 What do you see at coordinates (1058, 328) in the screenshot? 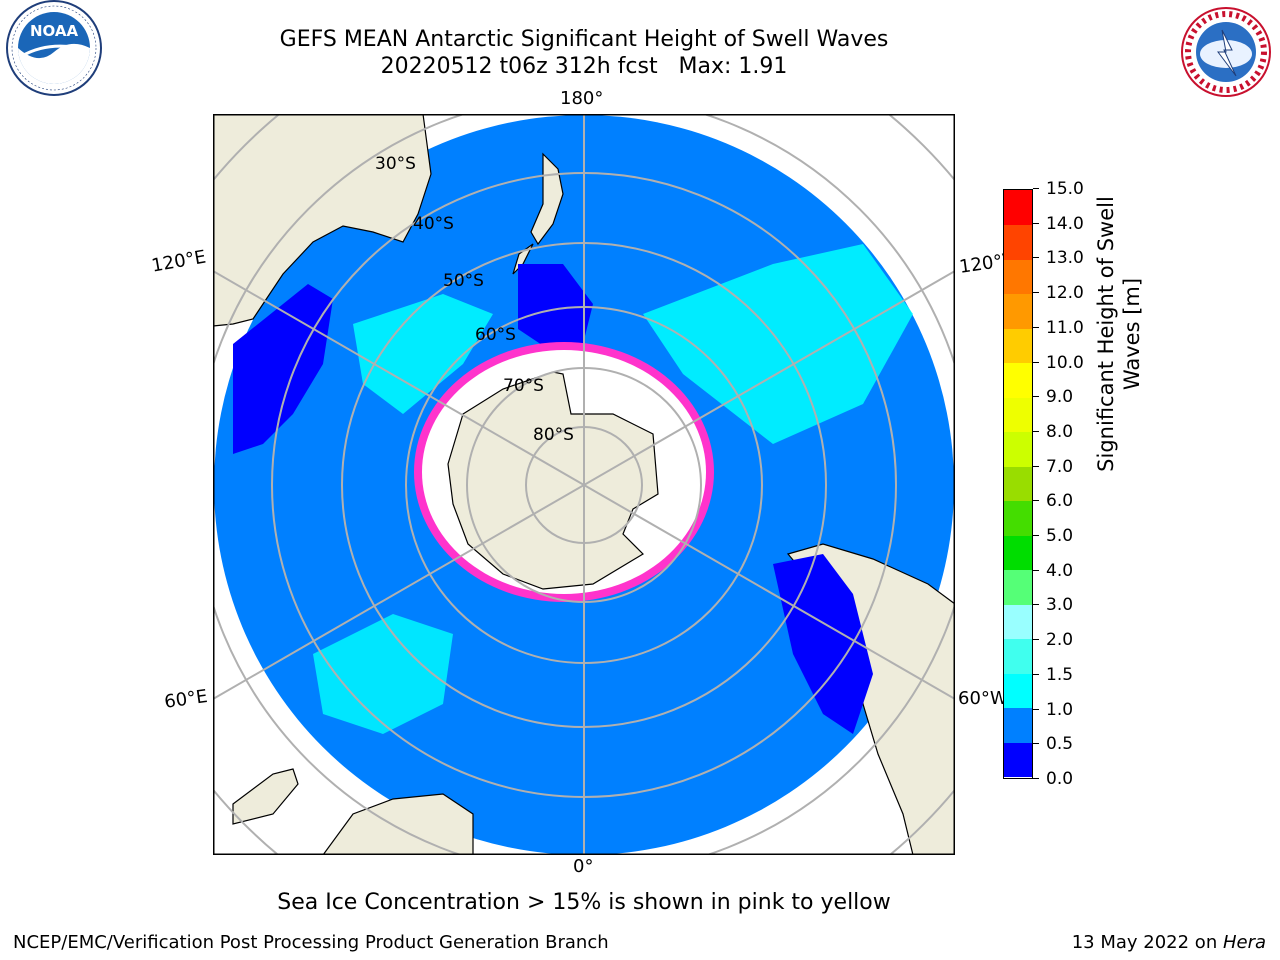
I see `colorbar-tick-label: 11.0` at bounding box center [1058, 328].